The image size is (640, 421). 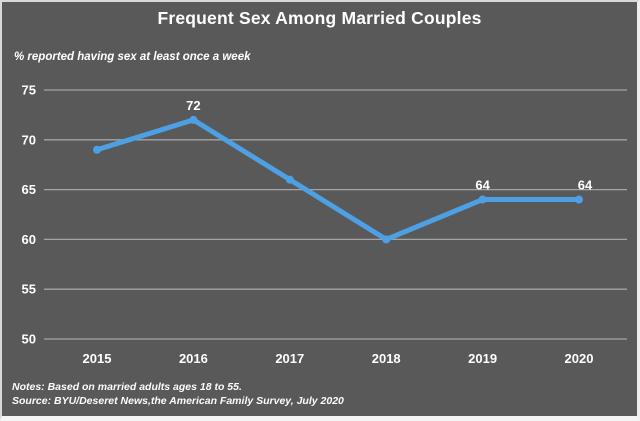 I want to click on x-tick-label: 2016, so click(x=193, y=358).